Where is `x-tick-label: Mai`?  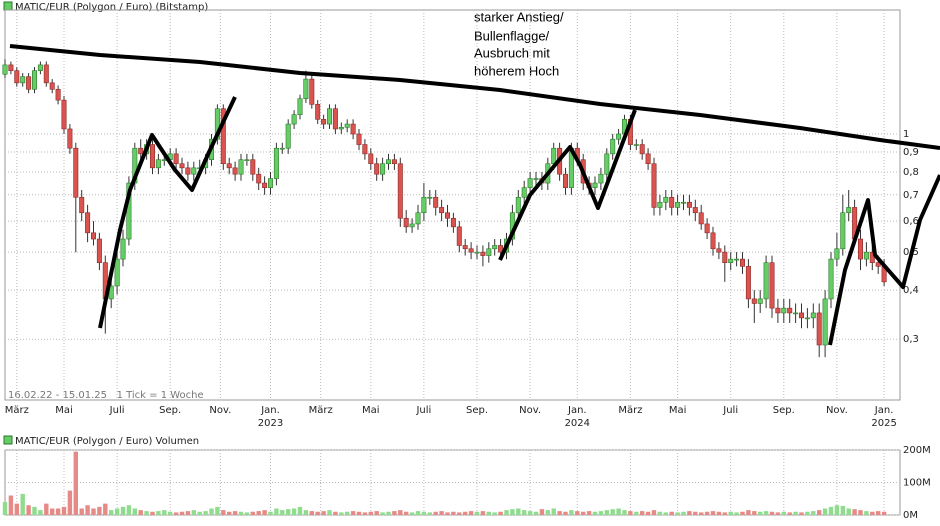 x-tick-label: Mai is located at coordinates (64, 410).